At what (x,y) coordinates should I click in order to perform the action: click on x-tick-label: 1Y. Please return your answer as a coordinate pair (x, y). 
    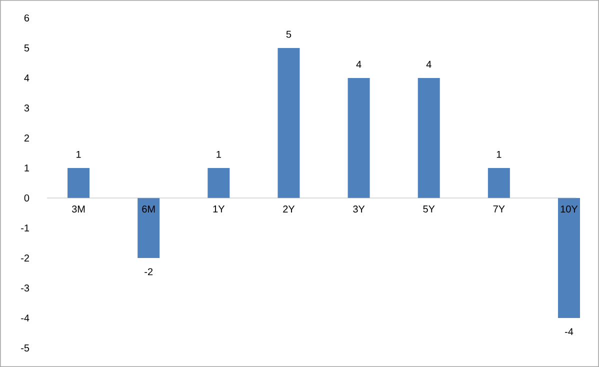
    Looking at the image, I should click on (219, 209).